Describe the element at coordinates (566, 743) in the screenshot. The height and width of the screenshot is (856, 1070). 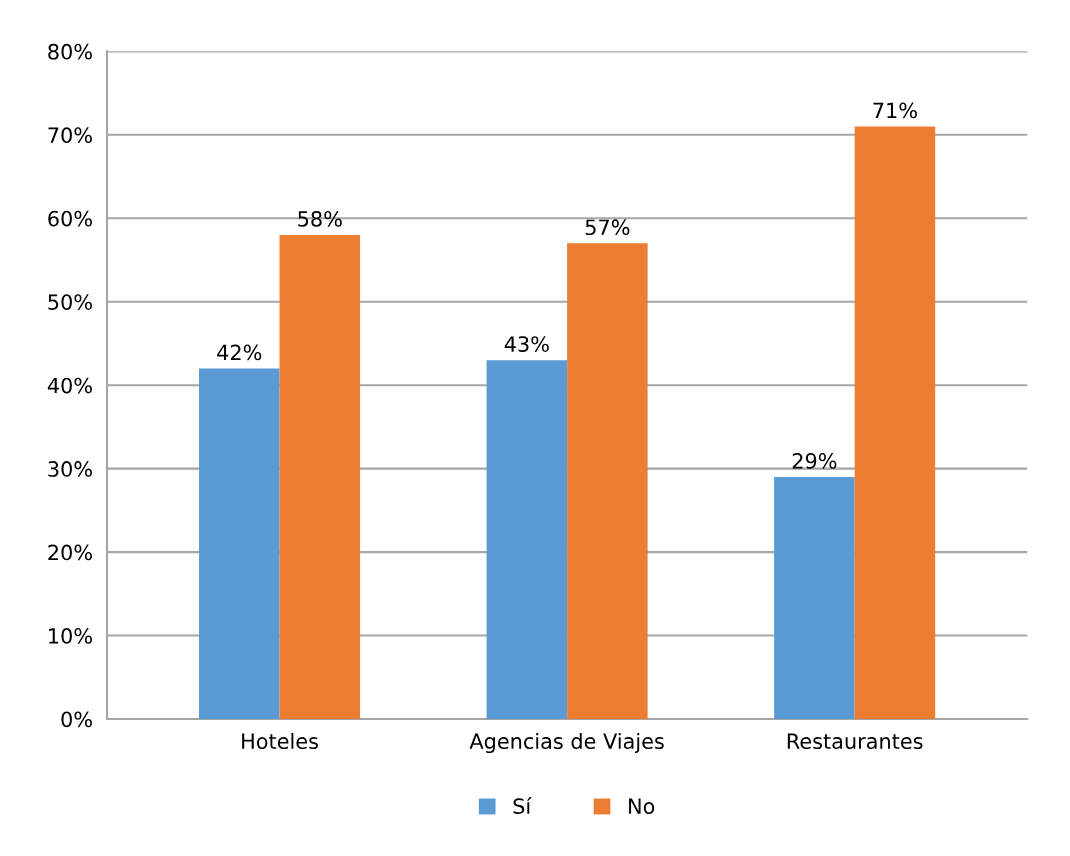
I see `x-tick-label: Agencias de Viajes` at that location.